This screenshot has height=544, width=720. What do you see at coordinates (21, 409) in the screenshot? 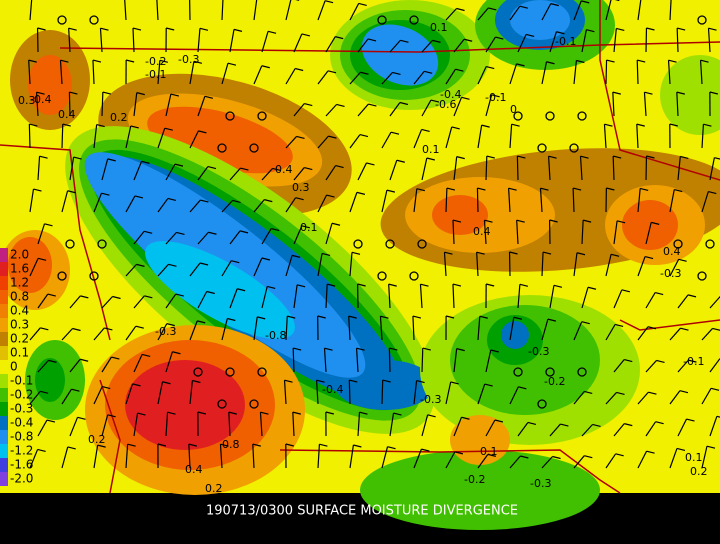
I see `legend-label: -0.3` at bounding box center [21, 409].